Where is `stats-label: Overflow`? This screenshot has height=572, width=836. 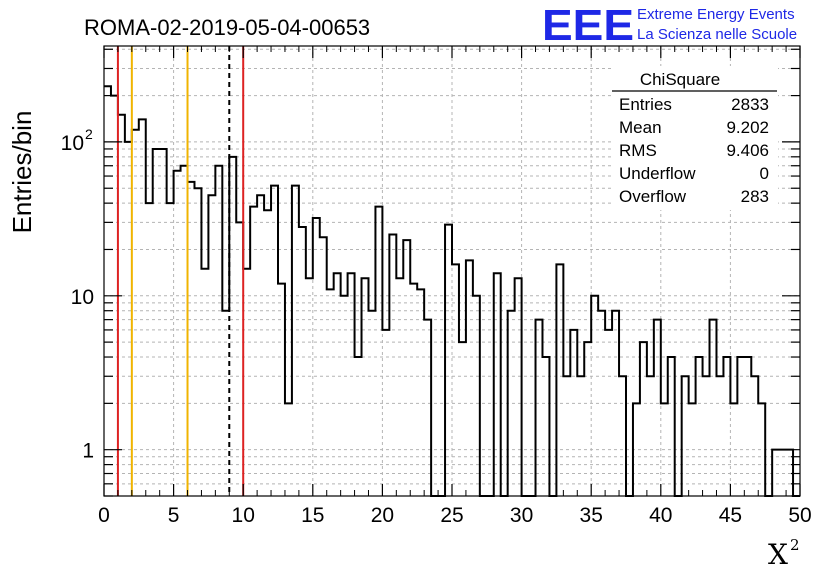
stats-label: Overflow is located at coordinates (653, 196).